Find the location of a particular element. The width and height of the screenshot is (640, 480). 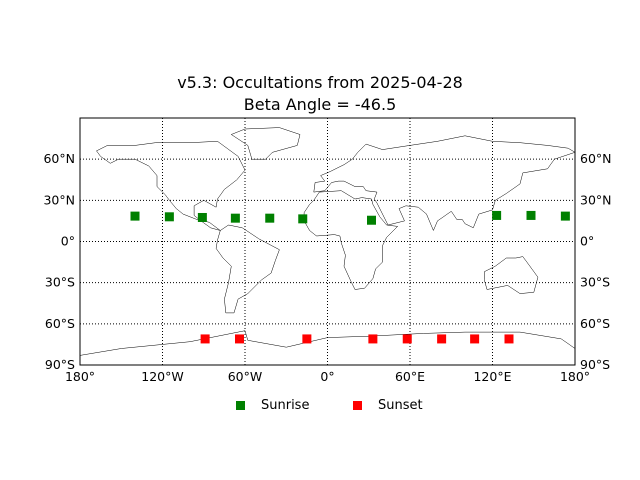

lat-tick-label-right: 30°S is located at coordinates (595, 282).